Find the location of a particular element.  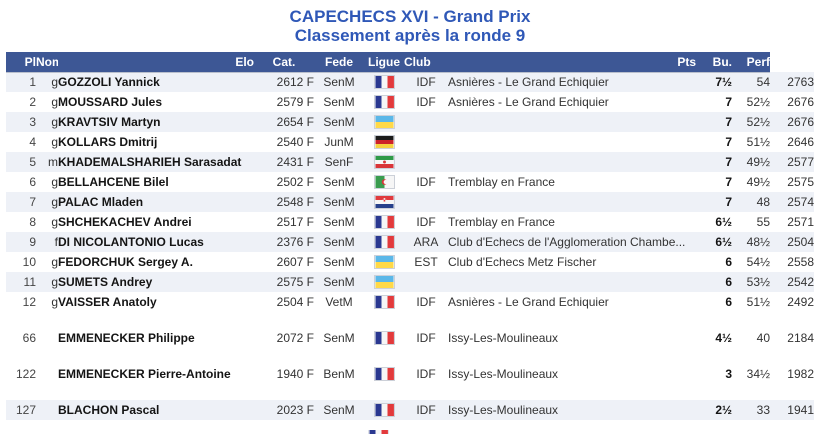

player-name-cell: PALAC Mladen is located at coordinates (156, 202).